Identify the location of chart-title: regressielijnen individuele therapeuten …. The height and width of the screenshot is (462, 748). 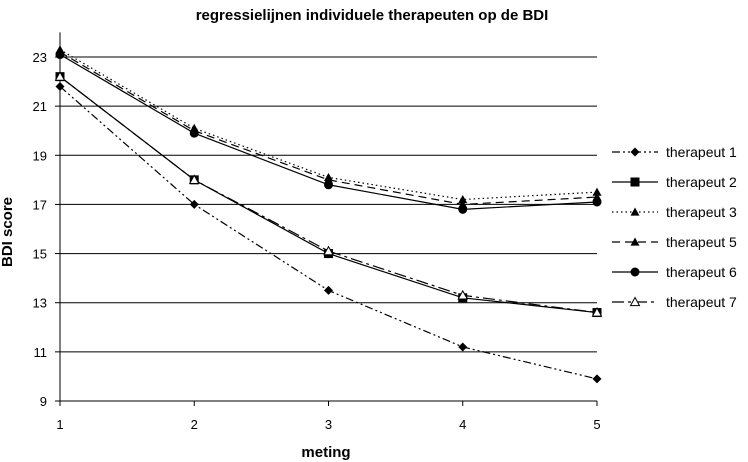
(372, 15).